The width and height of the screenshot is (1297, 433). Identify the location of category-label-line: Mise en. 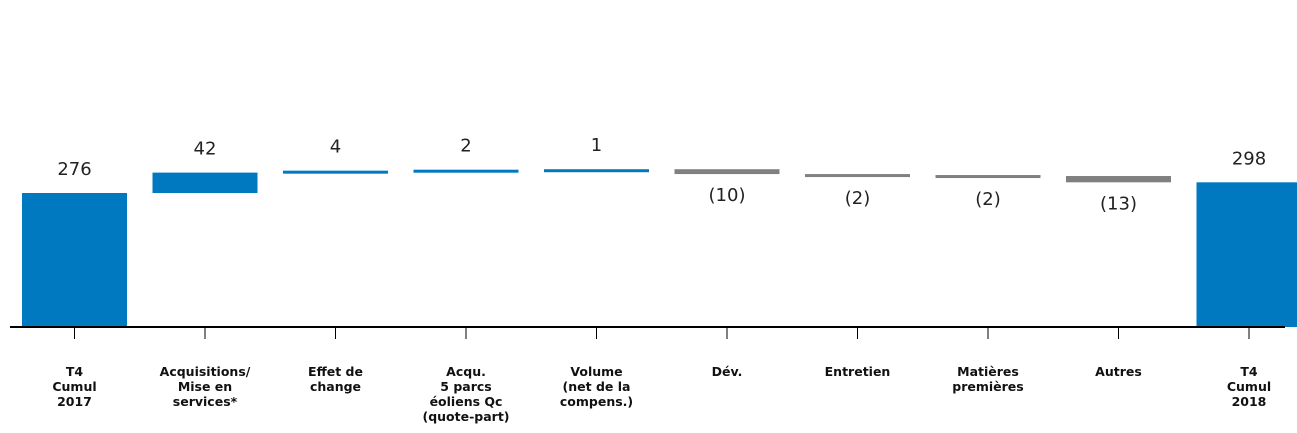
(205, 386).